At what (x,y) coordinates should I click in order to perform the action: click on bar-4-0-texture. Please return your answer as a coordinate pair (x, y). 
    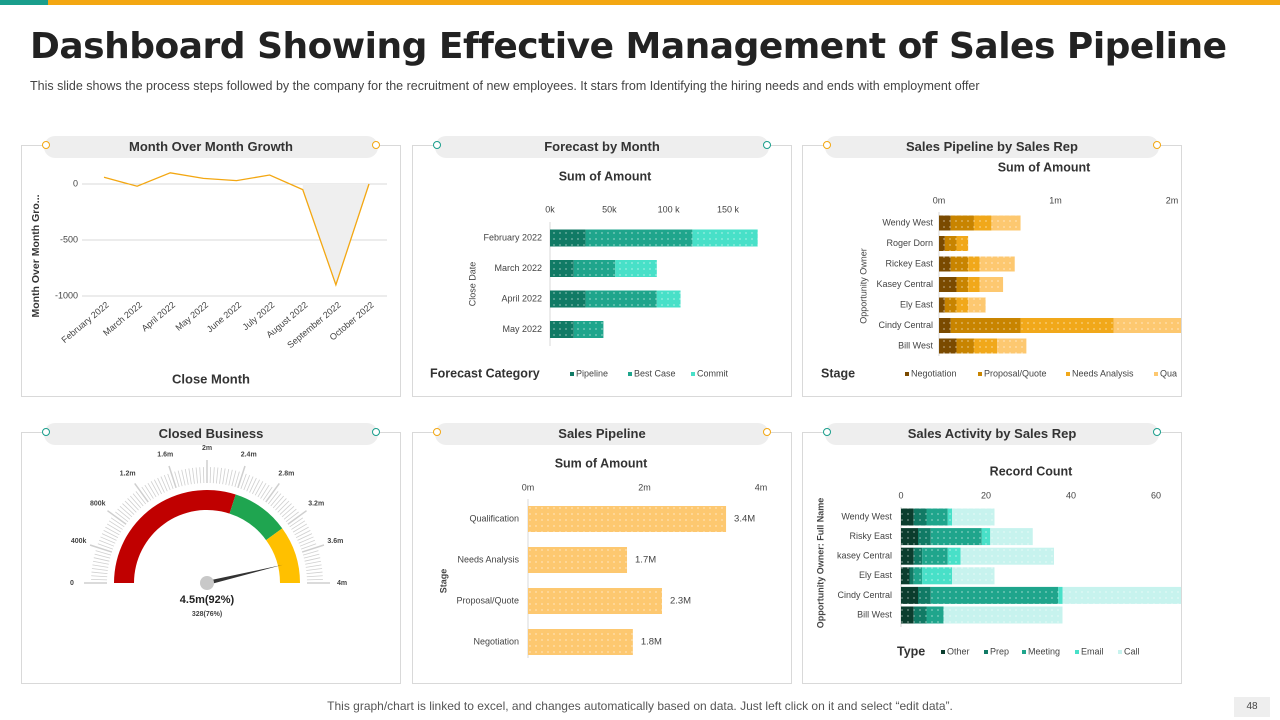
    Looking at the image, I should click on (973, 517).